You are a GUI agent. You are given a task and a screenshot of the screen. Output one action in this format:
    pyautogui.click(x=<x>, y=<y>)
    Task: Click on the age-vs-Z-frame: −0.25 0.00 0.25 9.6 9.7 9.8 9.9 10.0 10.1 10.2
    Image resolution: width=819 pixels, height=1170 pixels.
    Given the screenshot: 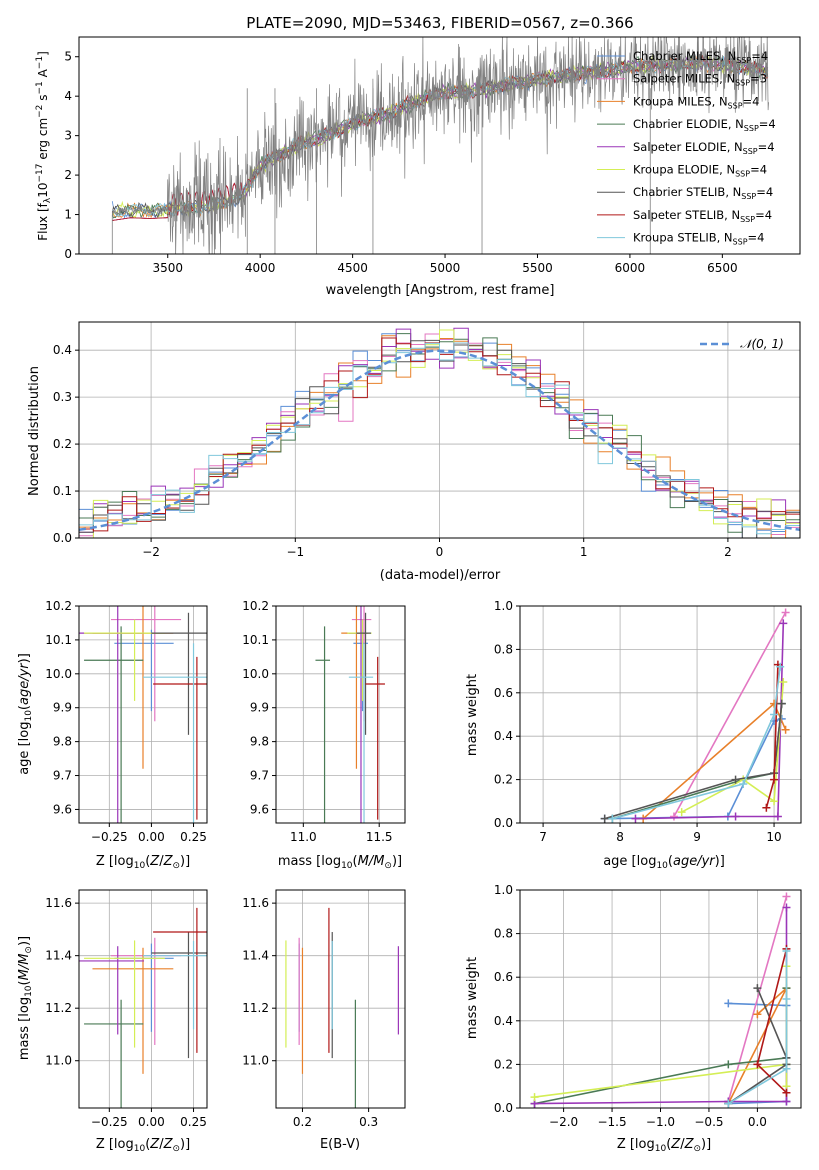 What is the action you would take?
    pyautogui.click(x=126, y=721)
    